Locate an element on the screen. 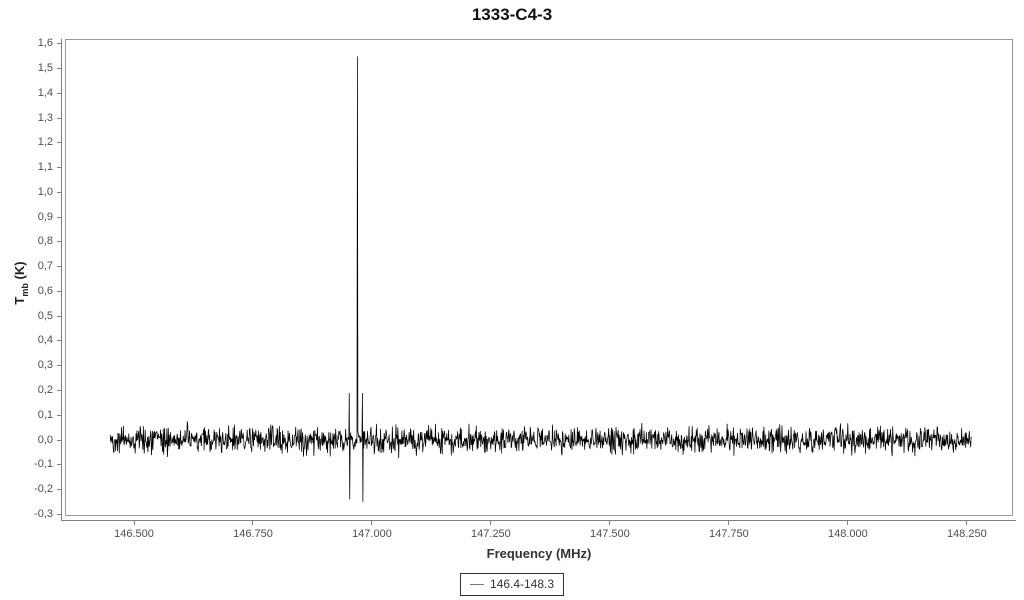 This screenshot has width=1024, height=600. y-tick-label: 0,6 is located at coordinates (45, 290).